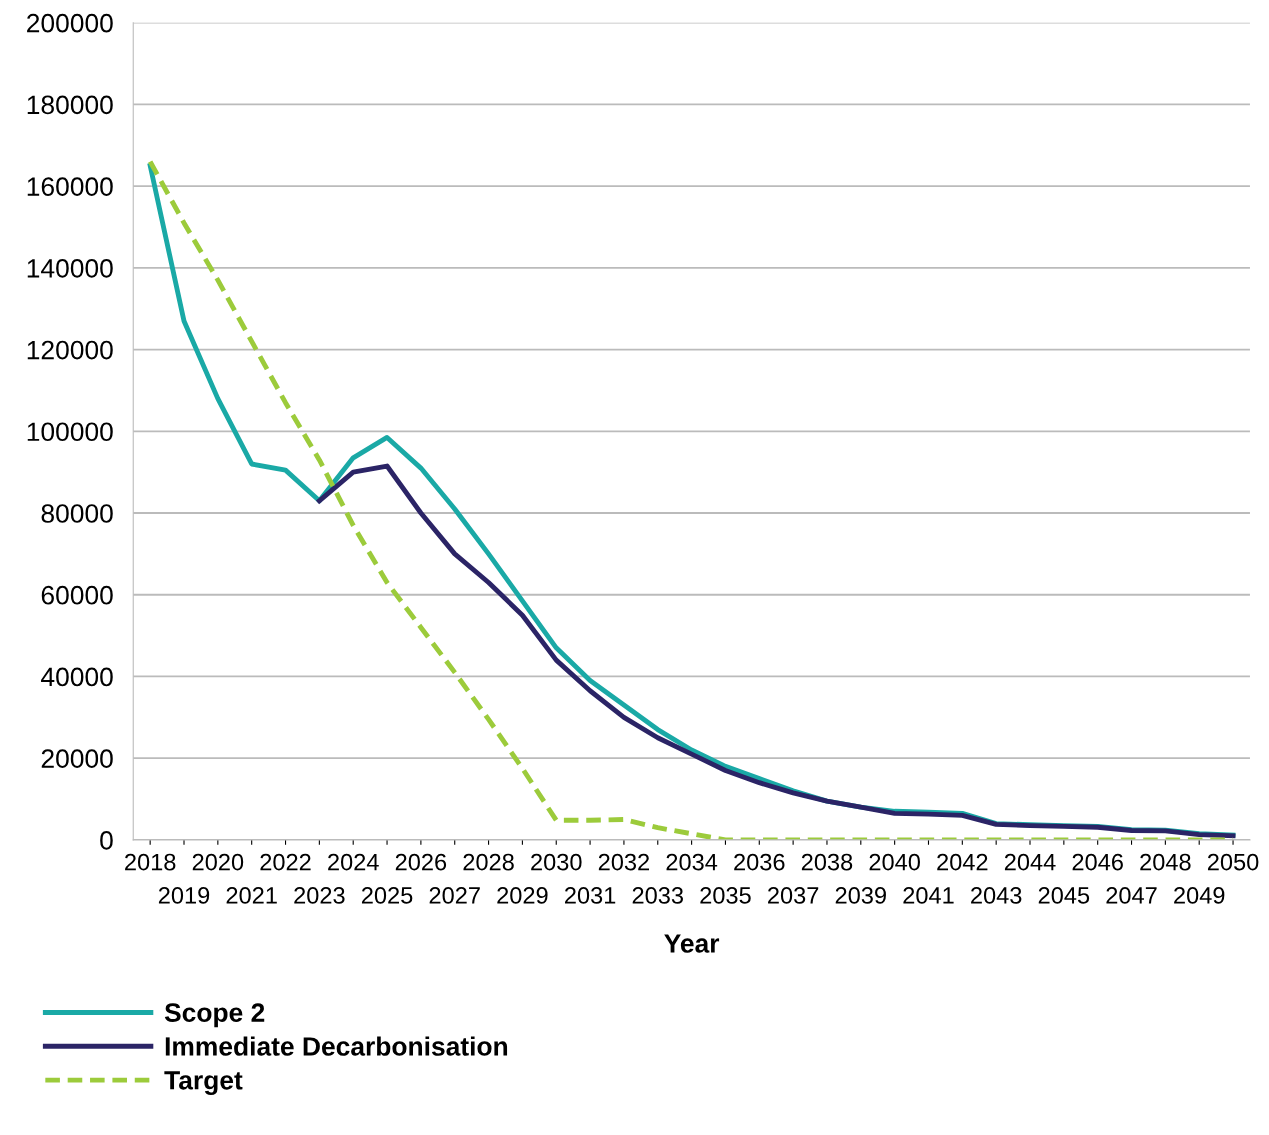 Image resolution: width=1269 pixels, height=1135 pixels. Describe the element at coordinates (454, 895) in the screenshot. I see `x-tick-label: 2027` at that location.